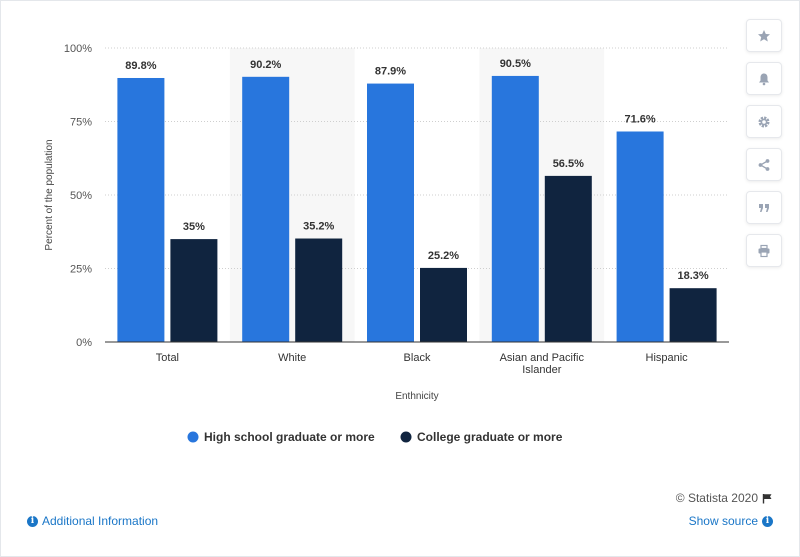  I want to click on x-category-label: Islander, so click(541, 370).